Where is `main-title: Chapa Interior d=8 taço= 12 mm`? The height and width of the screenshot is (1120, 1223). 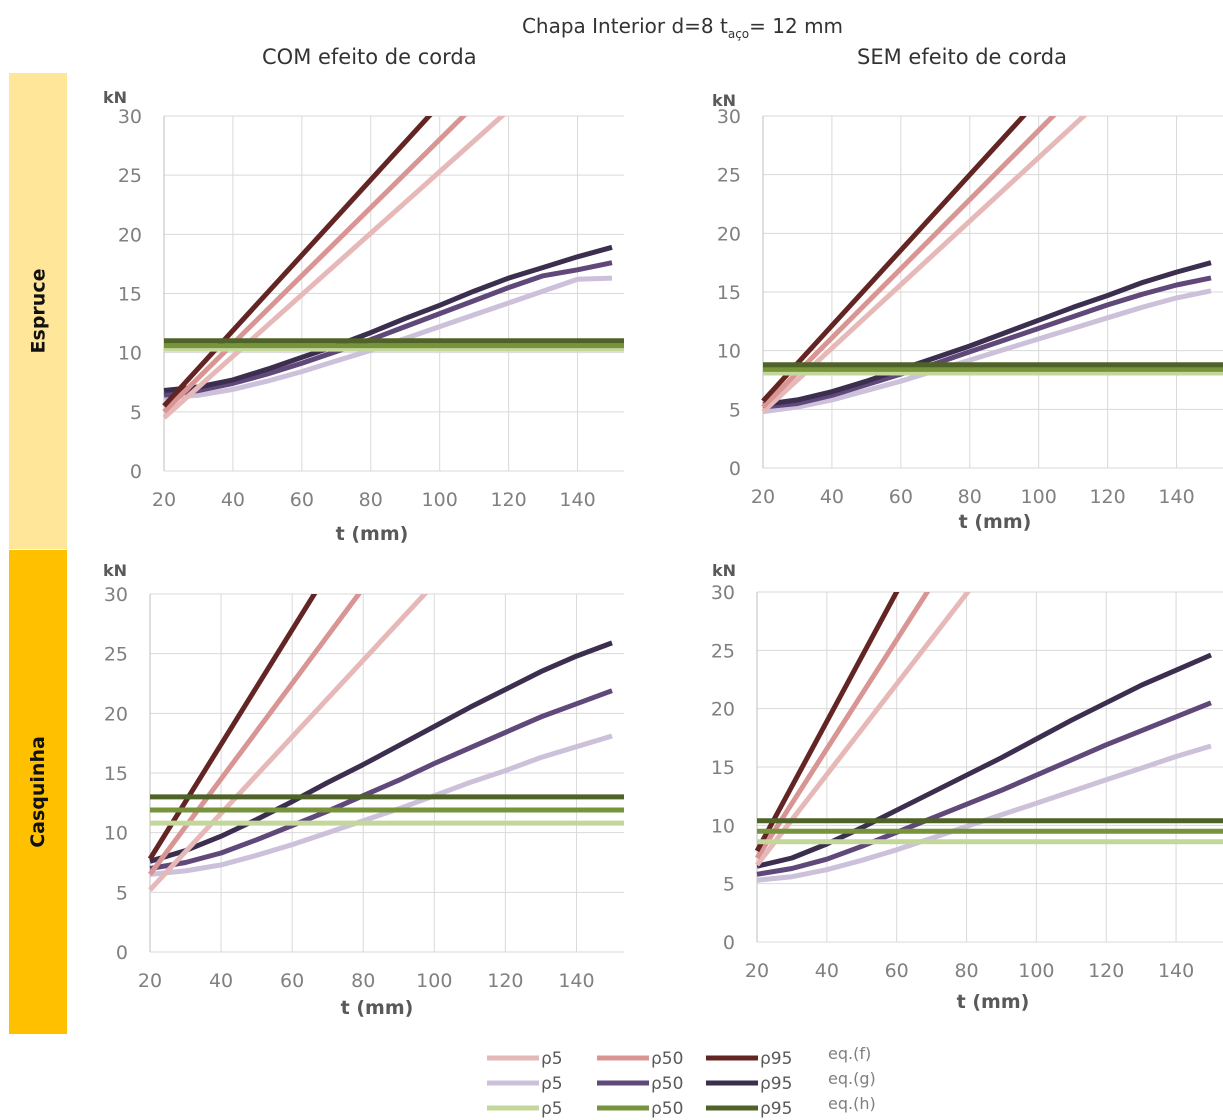 main-title: Chapa Interior d=8 taço= 12 mm is located at coordinates (611, 27).